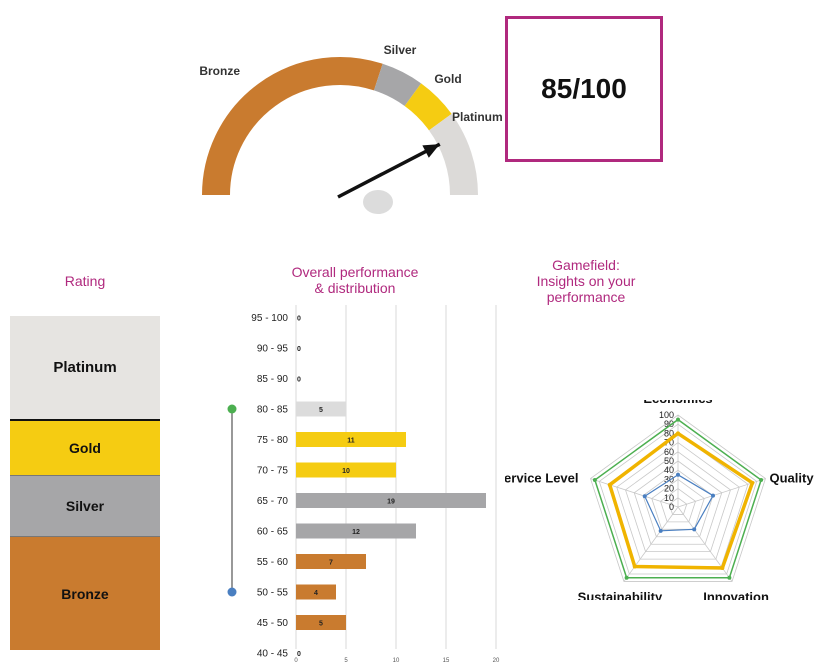  What do you see at coordinates (669, 489) in the screenshot?
I see `radar-r-tick: 20` at bounding box center [669, 489].